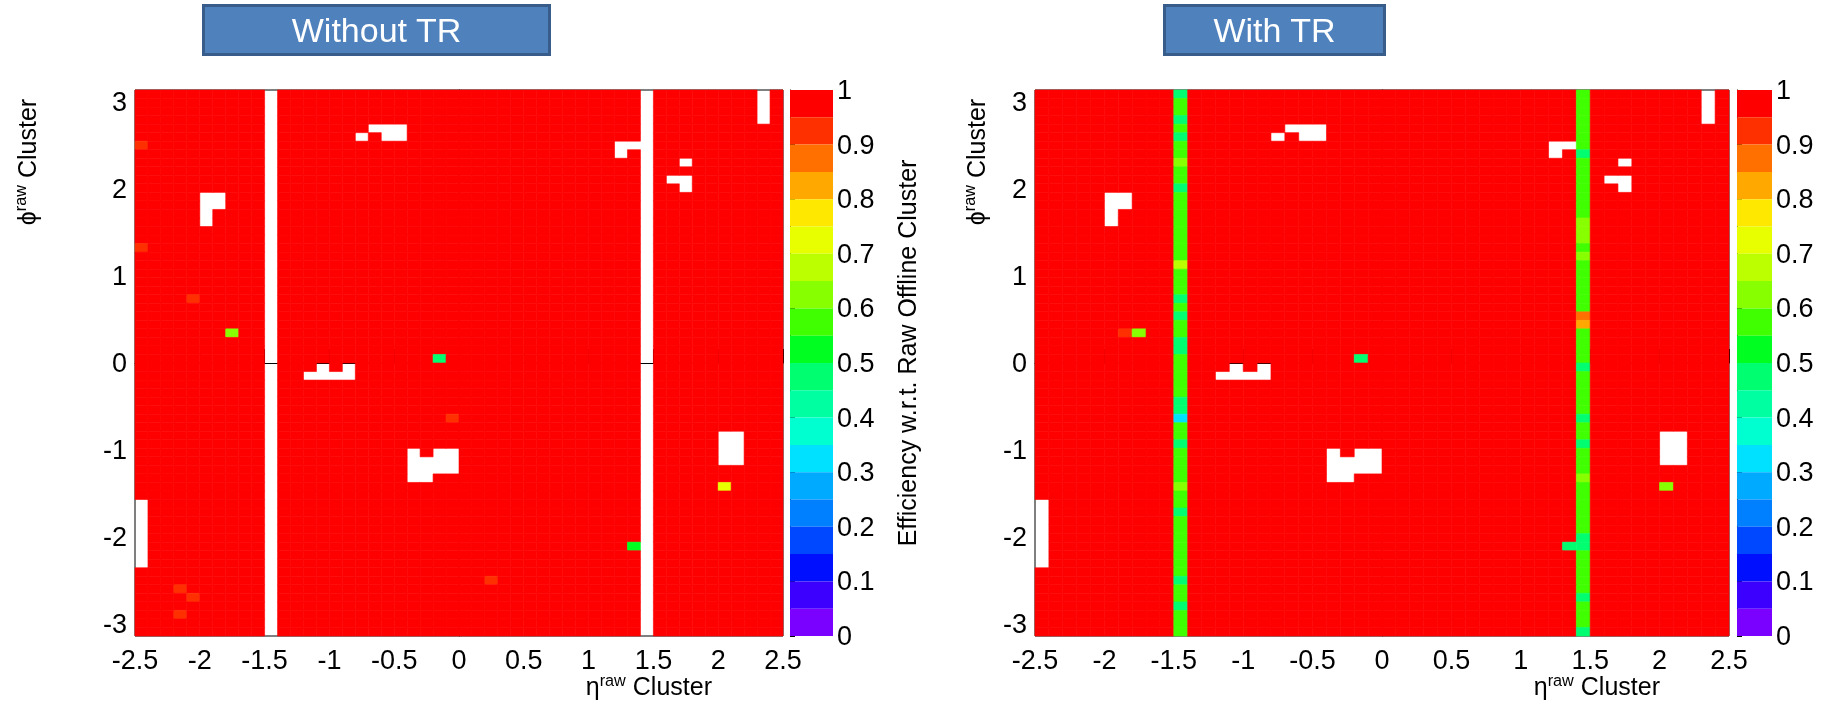  What do you see at coordinates (1274, 30) in the screenshot?
I see `chart-title: With TR` at bounding box center [1274, 30].